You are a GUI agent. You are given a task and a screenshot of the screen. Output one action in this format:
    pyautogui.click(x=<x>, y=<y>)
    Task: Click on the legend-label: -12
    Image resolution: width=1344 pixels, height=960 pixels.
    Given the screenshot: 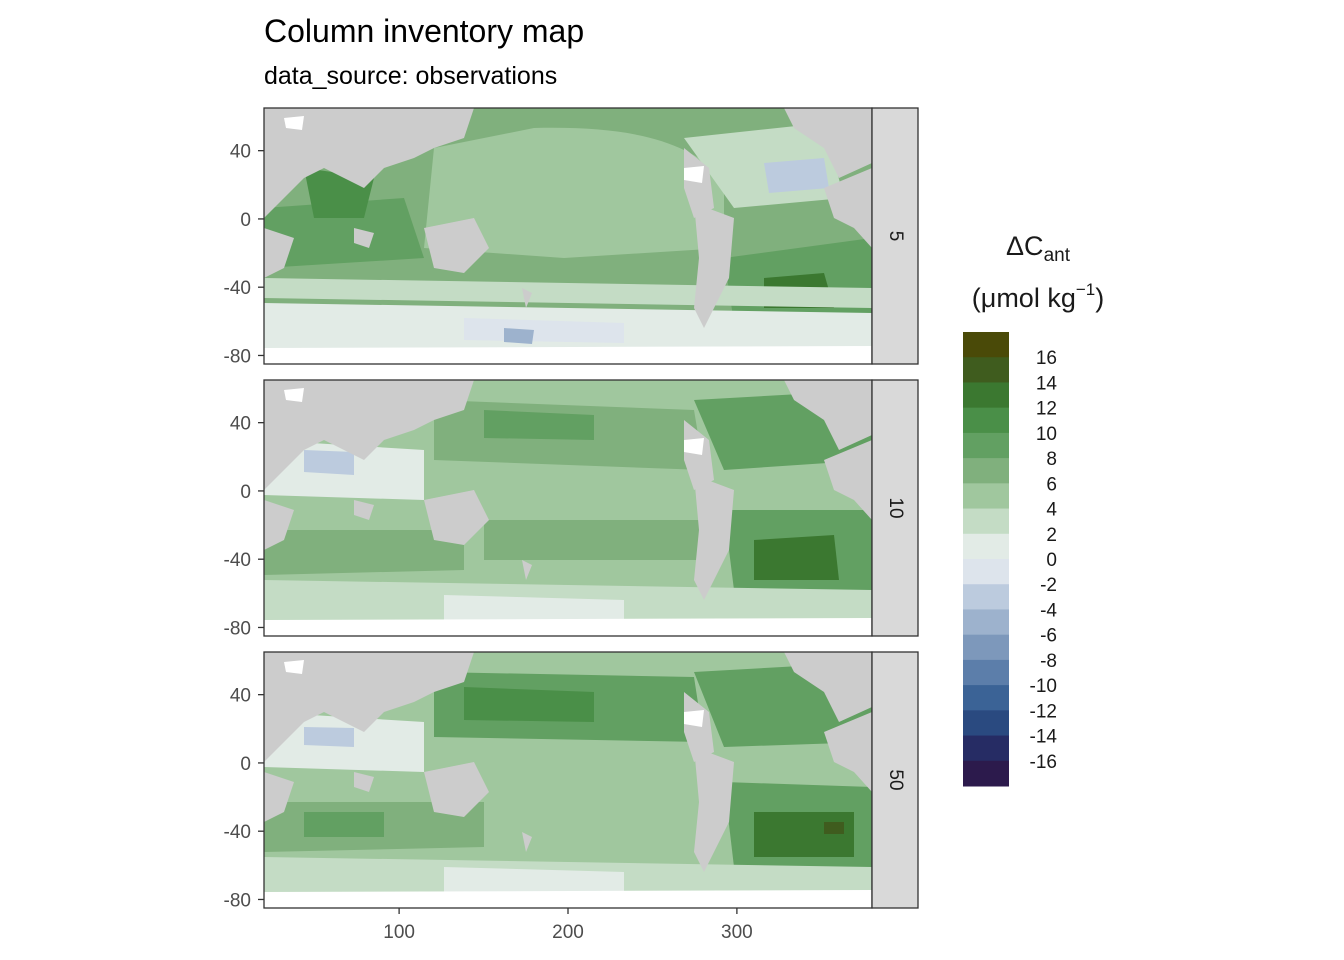 What is the action you would take?
    pyautogui.click(x=1043, y=711)
    